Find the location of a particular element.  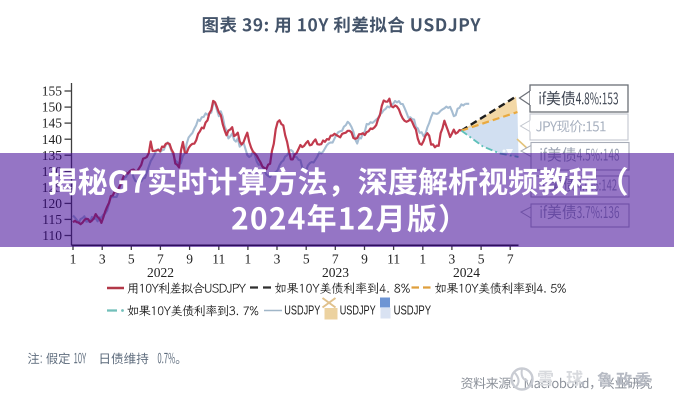

svg-text: 2024 is located at coordinates (466, 272).